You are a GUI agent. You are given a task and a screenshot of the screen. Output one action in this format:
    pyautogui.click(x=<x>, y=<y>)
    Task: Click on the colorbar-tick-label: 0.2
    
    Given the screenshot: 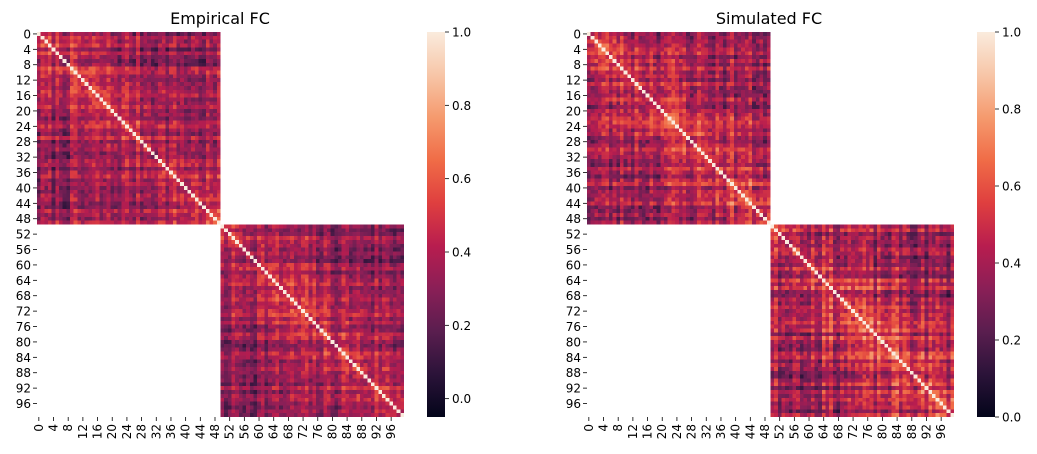 What is the action you would take?
    pyautogui.click(x=461, y=326)
    